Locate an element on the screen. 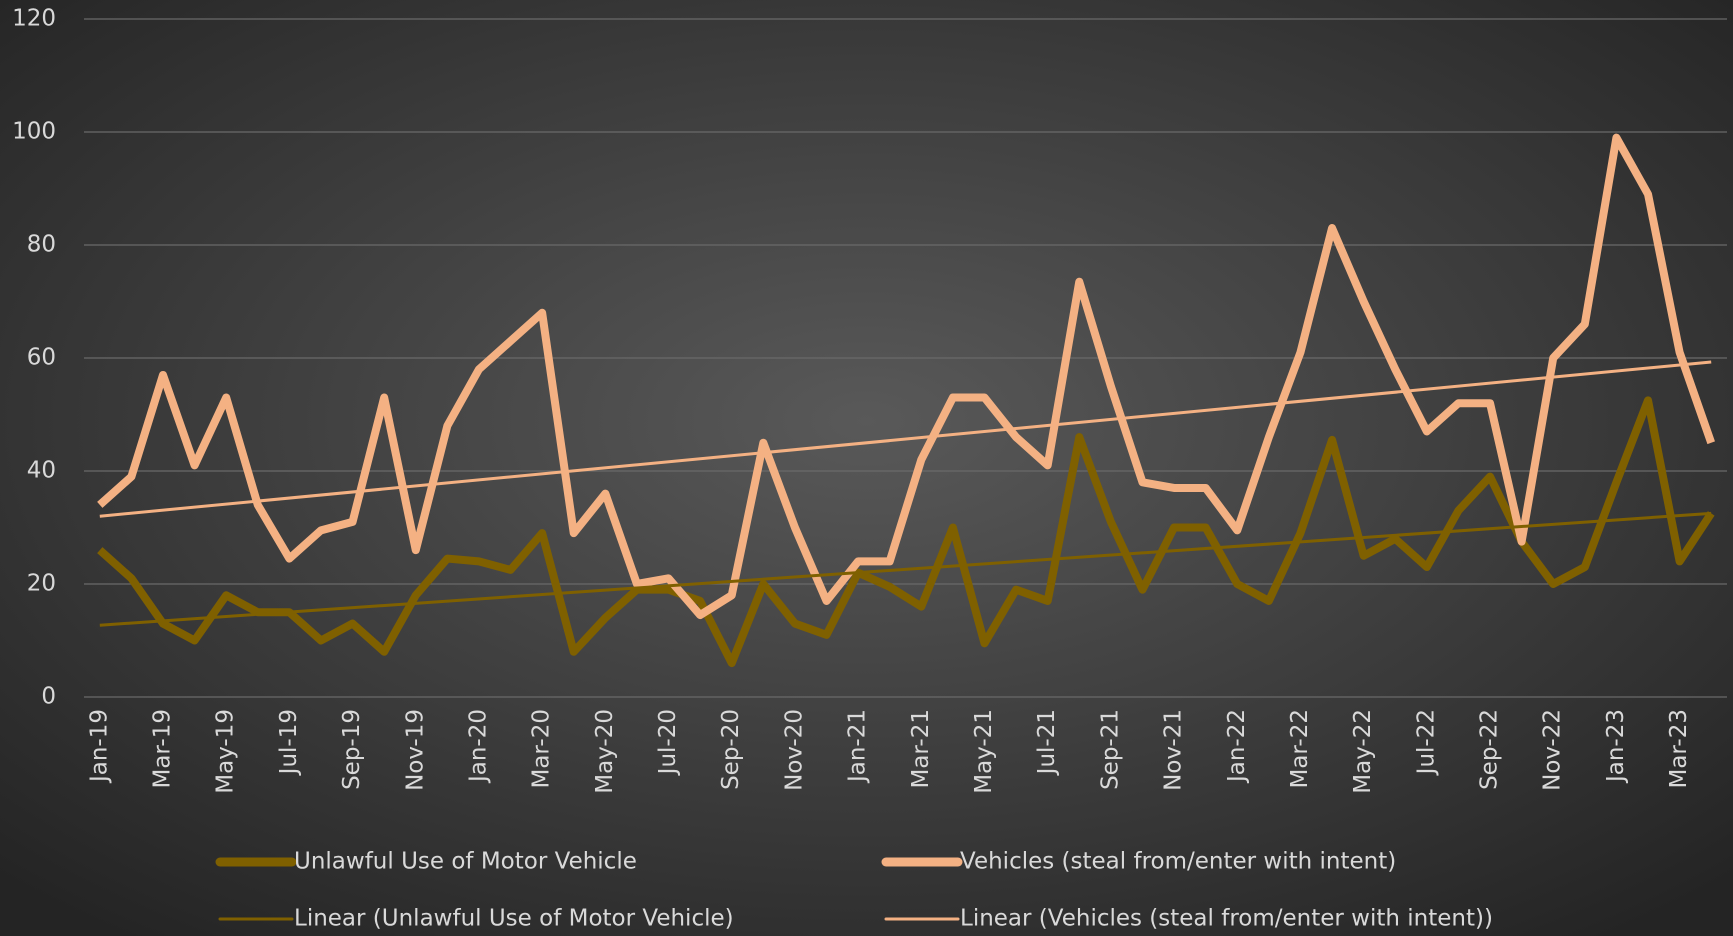 The width and height of the screenshot is (1733, 936). trend-line is located at coordinates (905, 569).